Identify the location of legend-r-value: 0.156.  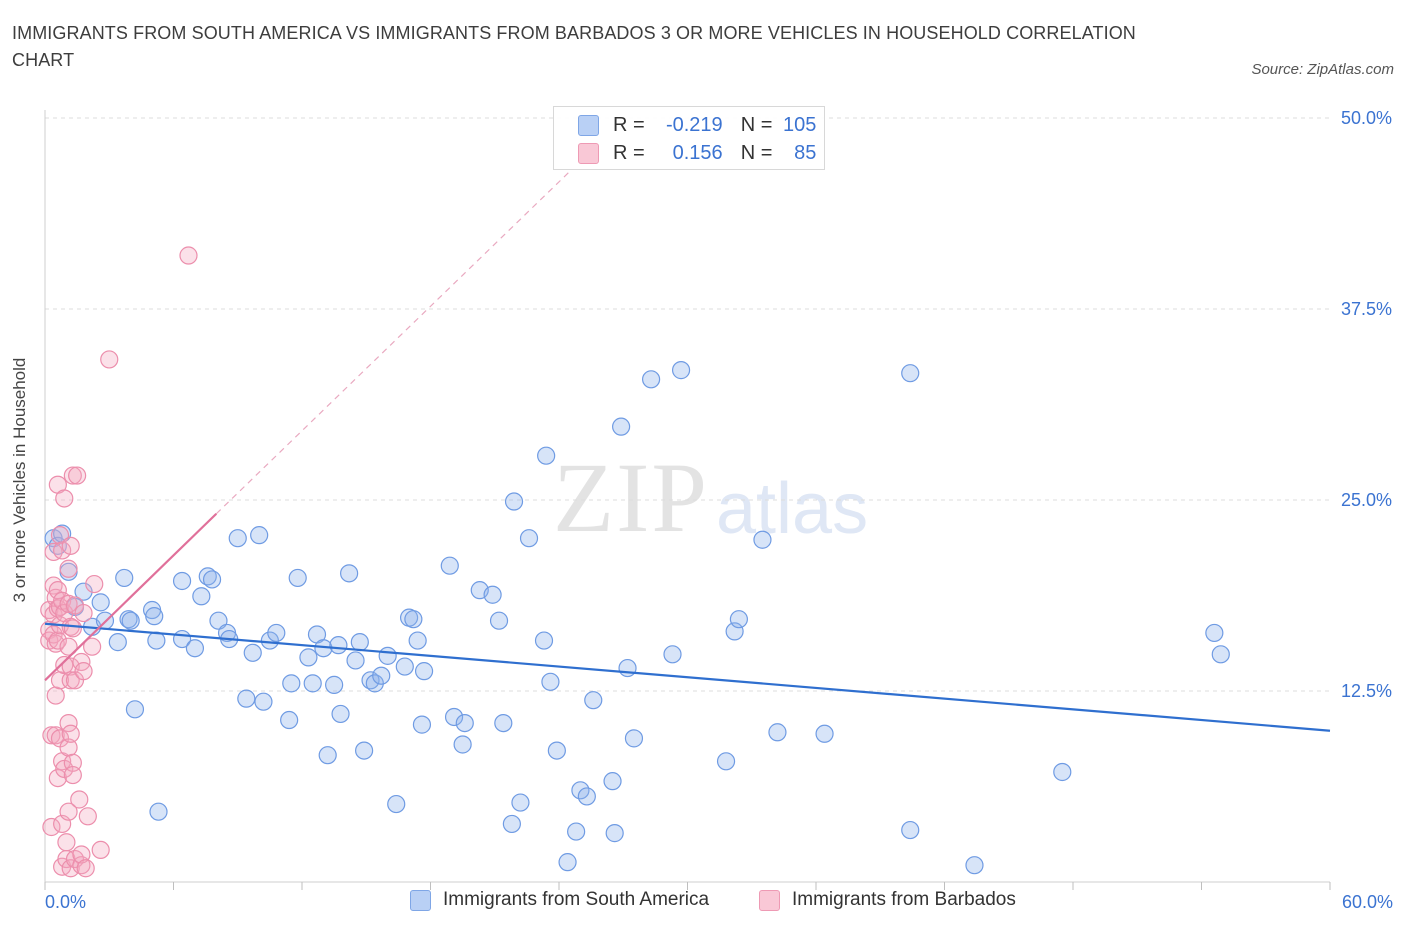
(697, 152).